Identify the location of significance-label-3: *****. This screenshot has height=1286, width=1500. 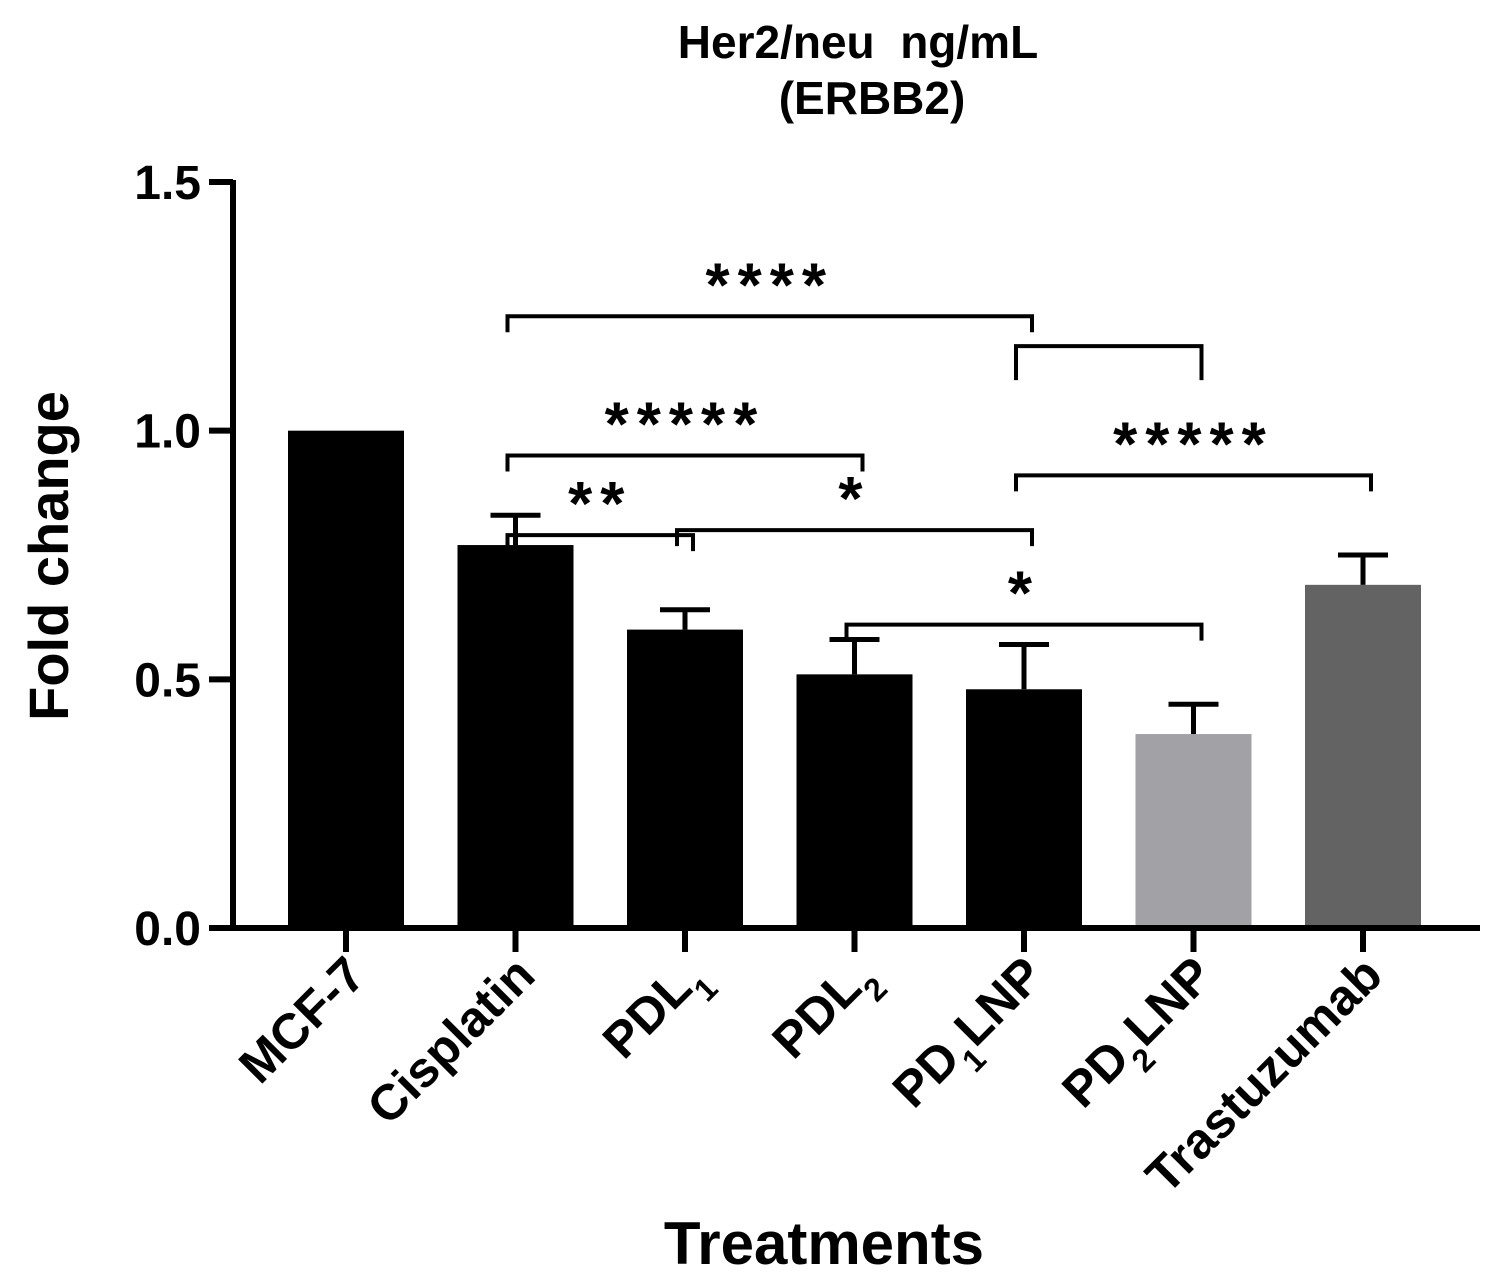
(1193, 444).